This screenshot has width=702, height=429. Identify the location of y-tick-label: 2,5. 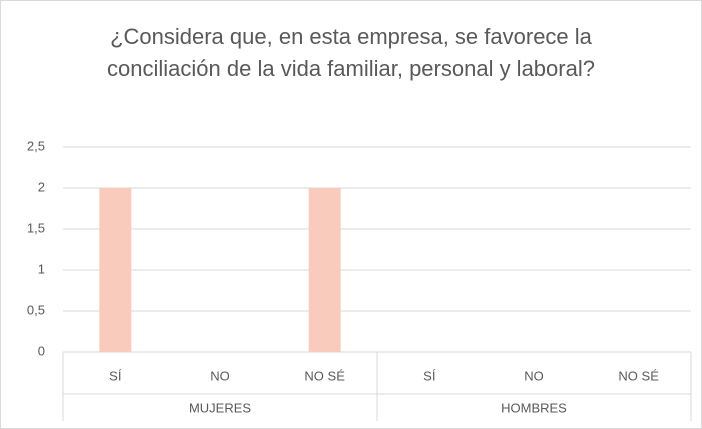
(36, 145).